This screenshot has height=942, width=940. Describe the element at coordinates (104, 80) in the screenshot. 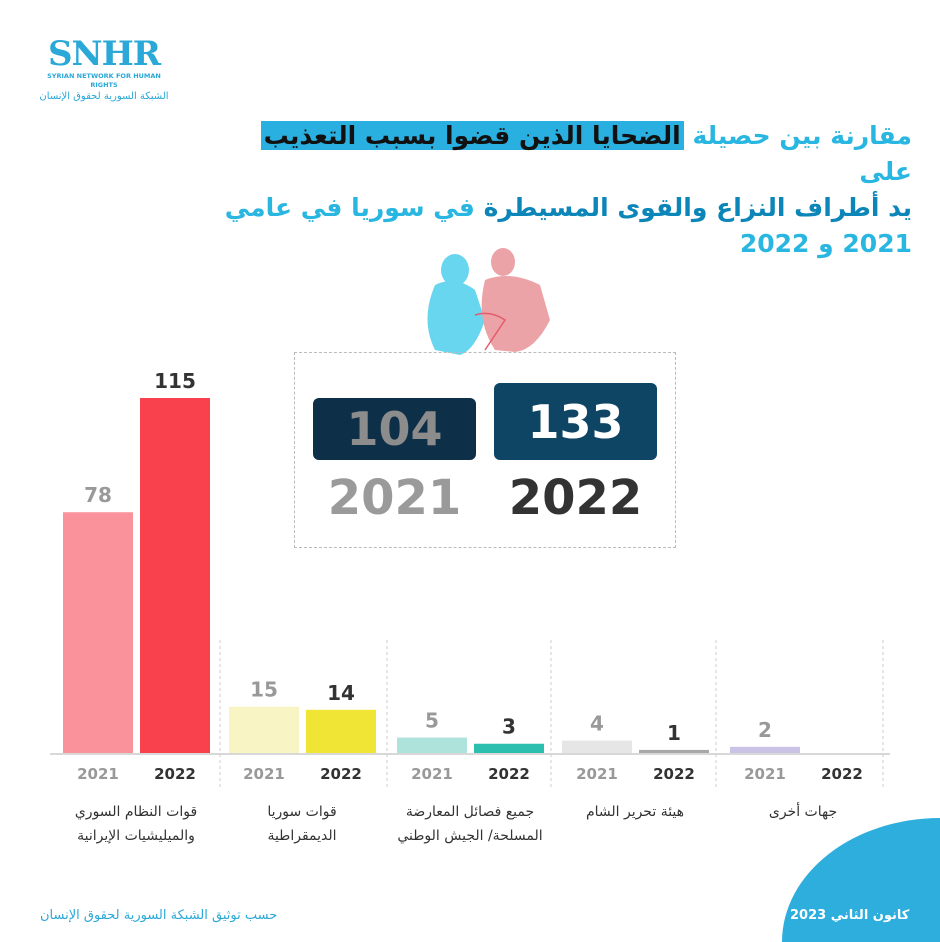

I see `logo-name-en: SYRIAN NETWORK FOR HUMAN RIGHTS` at that location.